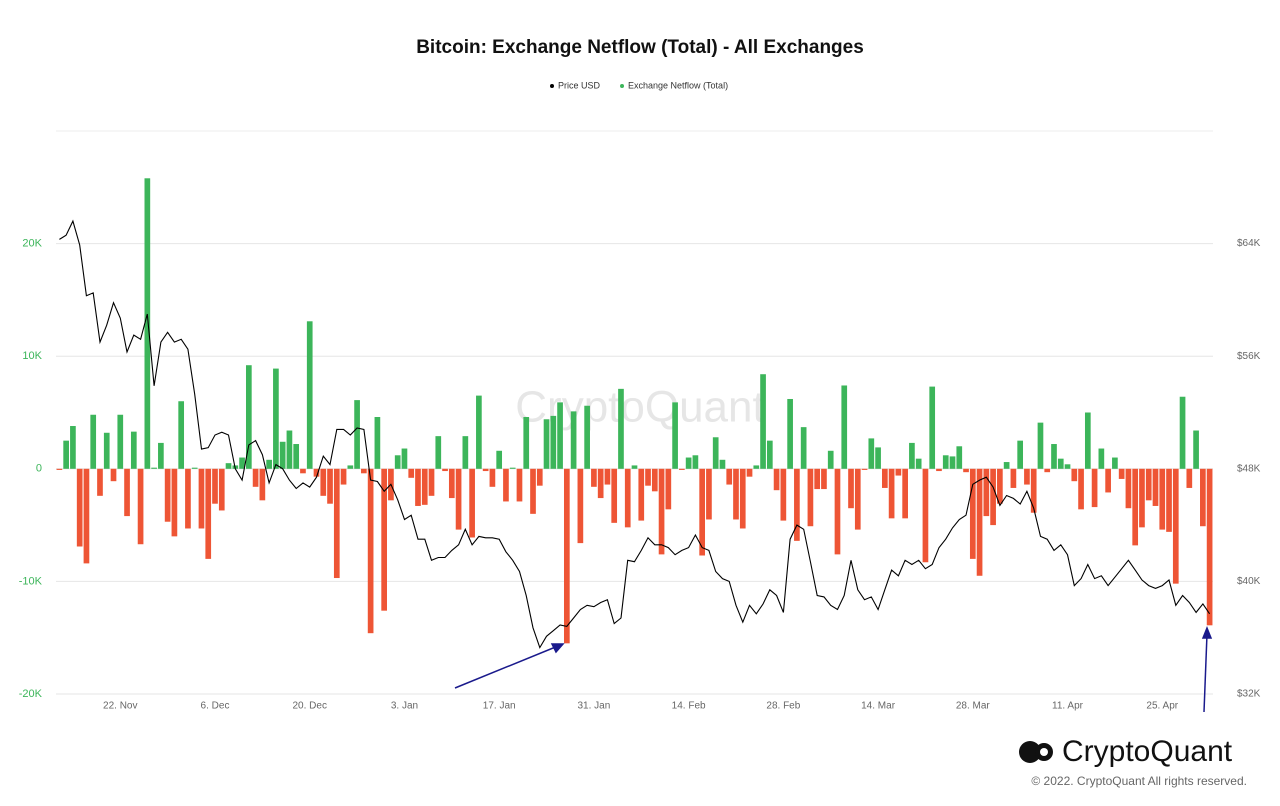  What do you see at coordinates (689, 706) in the screenshot?
I see `x-tick-label: 14. Feb` at bounding box center [689, 706].